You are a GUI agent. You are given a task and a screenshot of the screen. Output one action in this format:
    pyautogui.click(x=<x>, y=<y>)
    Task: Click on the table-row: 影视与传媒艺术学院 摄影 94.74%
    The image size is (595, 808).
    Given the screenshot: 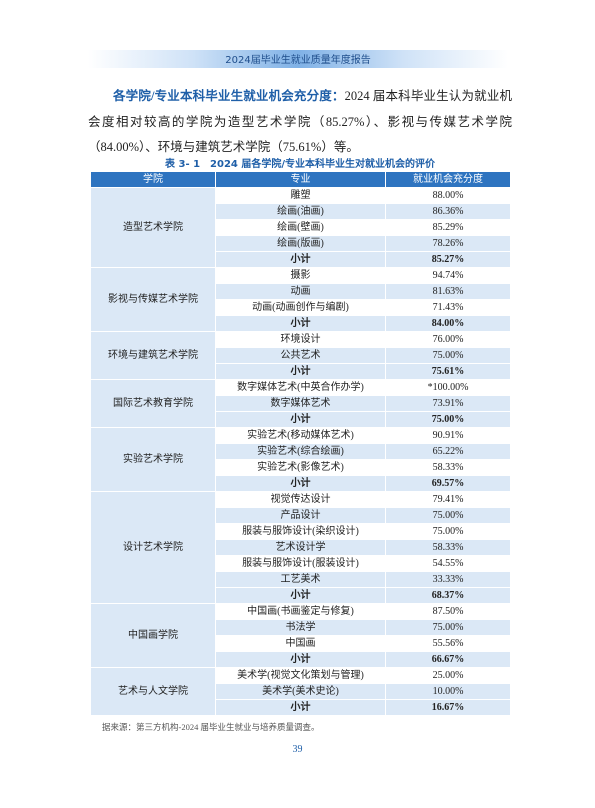 What is the action you would take?
    pyautogui.click(x=300, y=299)
    